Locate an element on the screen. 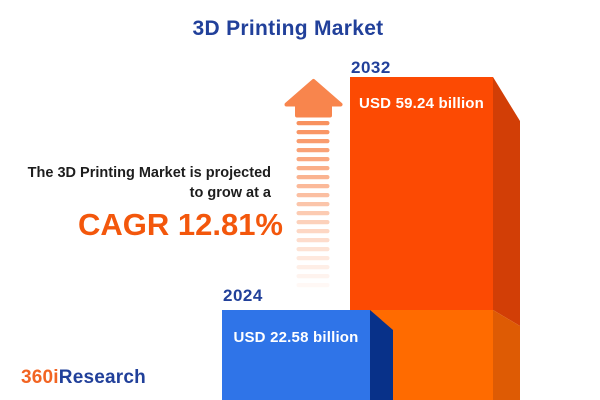 This screenshot has height=400, width=600. bar-2032-side-bottom is located at coordinates (506, 355).